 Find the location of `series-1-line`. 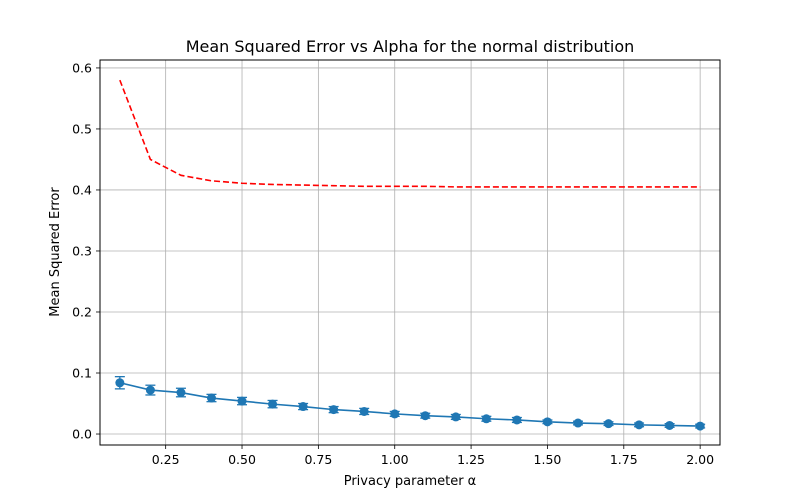

series-1-line is located at coordinates (410, 404).